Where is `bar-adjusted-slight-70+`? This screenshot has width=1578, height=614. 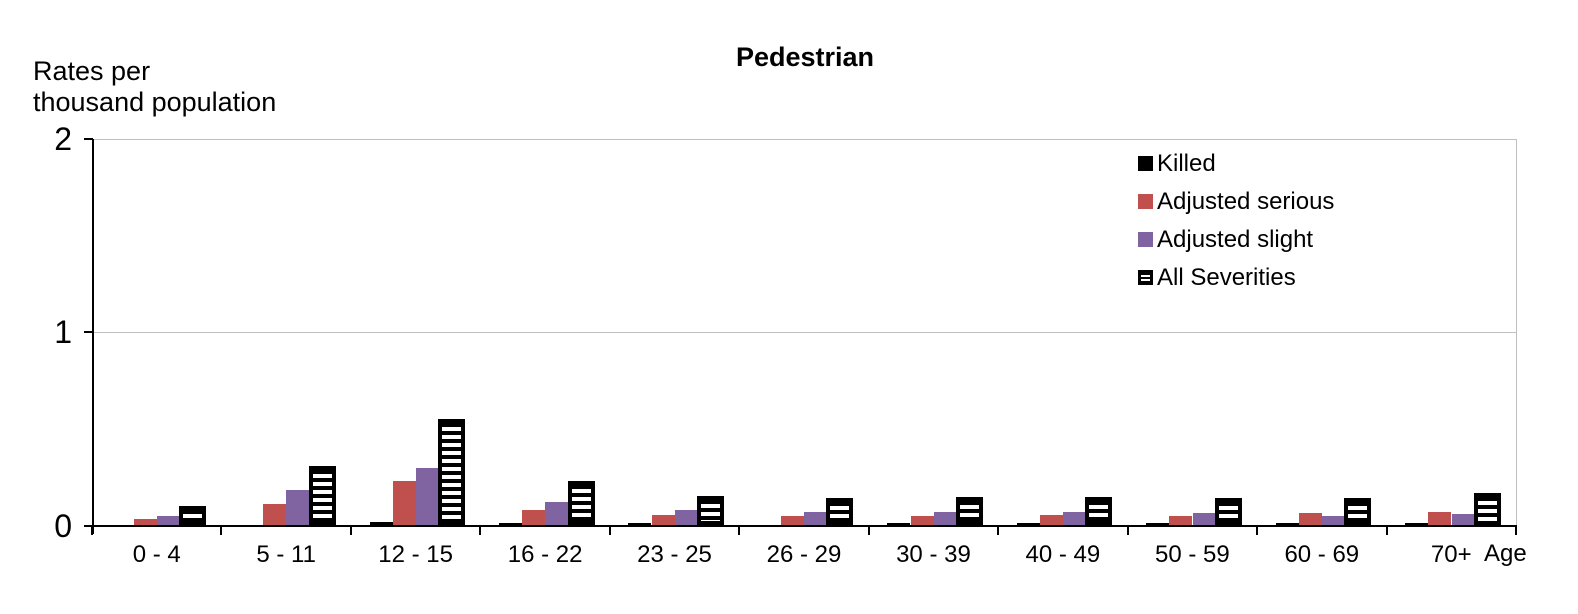
bar-adjusted-slight-70+ is located at coordinates (1463, 519).